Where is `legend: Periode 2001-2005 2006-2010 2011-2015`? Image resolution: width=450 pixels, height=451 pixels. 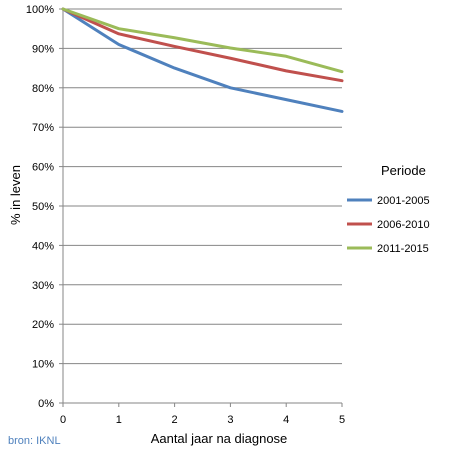 legend: Periode 2001-2005 2006-2010 2011-2015 is located at coordinates (388, 209).